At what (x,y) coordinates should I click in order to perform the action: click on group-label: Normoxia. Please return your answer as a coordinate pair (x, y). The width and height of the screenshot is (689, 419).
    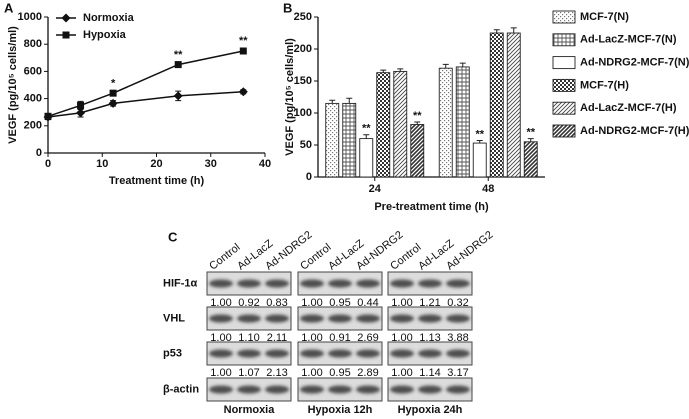
    Looking at the image, I should click on (250, 410).